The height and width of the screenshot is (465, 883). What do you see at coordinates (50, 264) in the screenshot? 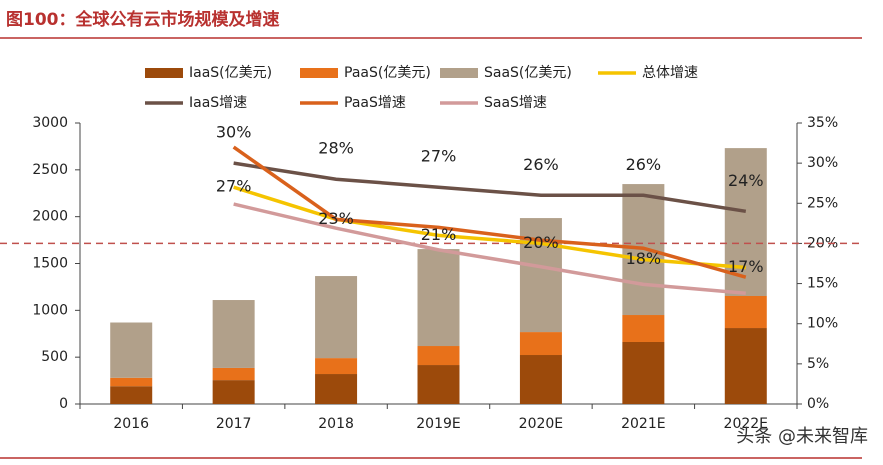
I see `y-tick-label: 1500` at bounding box center [50, 264].